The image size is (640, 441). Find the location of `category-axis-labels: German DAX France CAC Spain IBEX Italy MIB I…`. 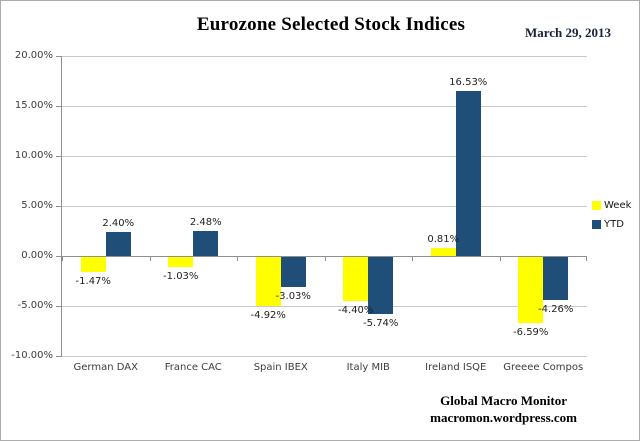

category-axis-labels: German DAX France CAC Spain IBEX Italy MIB I… is located at coordinates (324, 370).